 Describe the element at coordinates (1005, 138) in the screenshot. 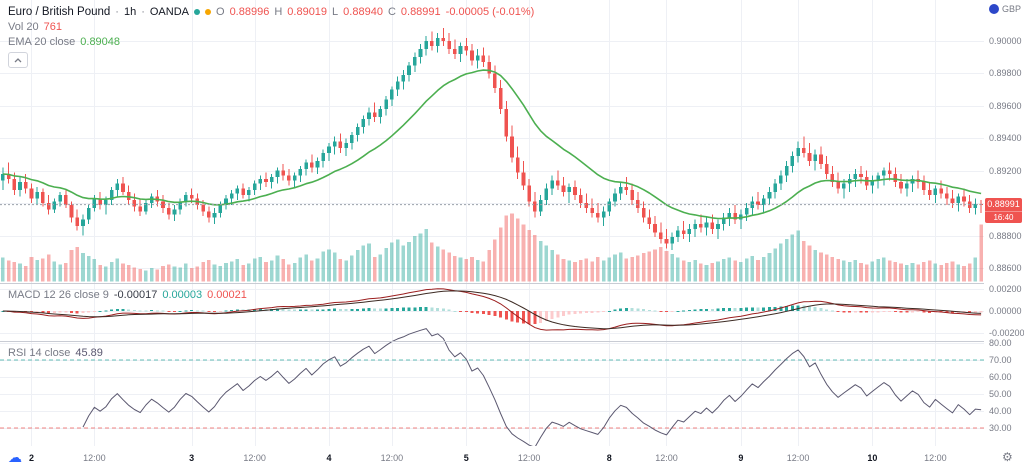

I see `price-axis-label: 0.89400` at that location.